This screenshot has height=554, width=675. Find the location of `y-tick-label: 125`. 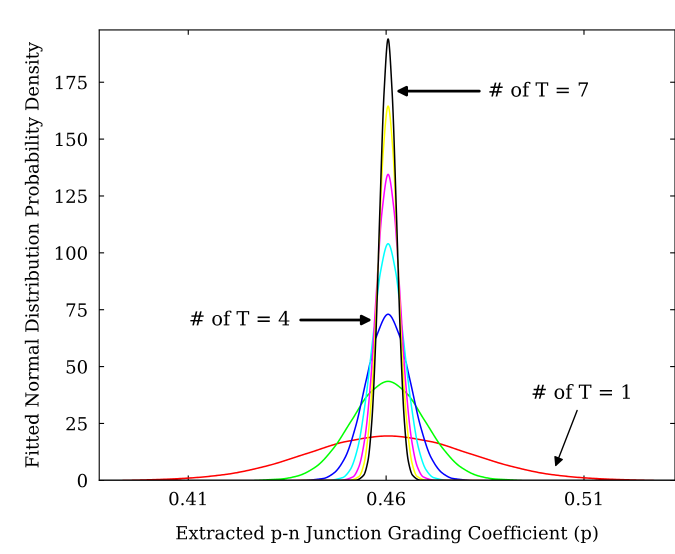

y-tick-label: 125 is located at coordinates (71, 196).